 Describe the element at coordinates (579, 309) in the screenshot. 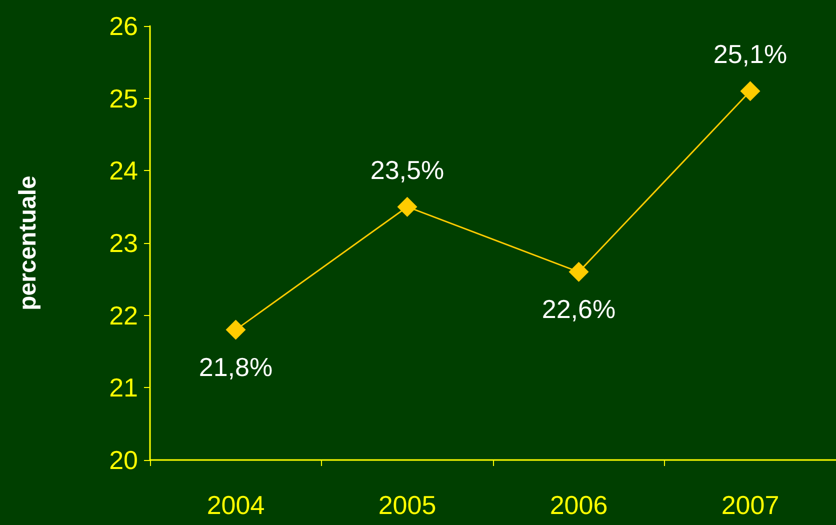

I see `data-label: 22,6%` at that location.